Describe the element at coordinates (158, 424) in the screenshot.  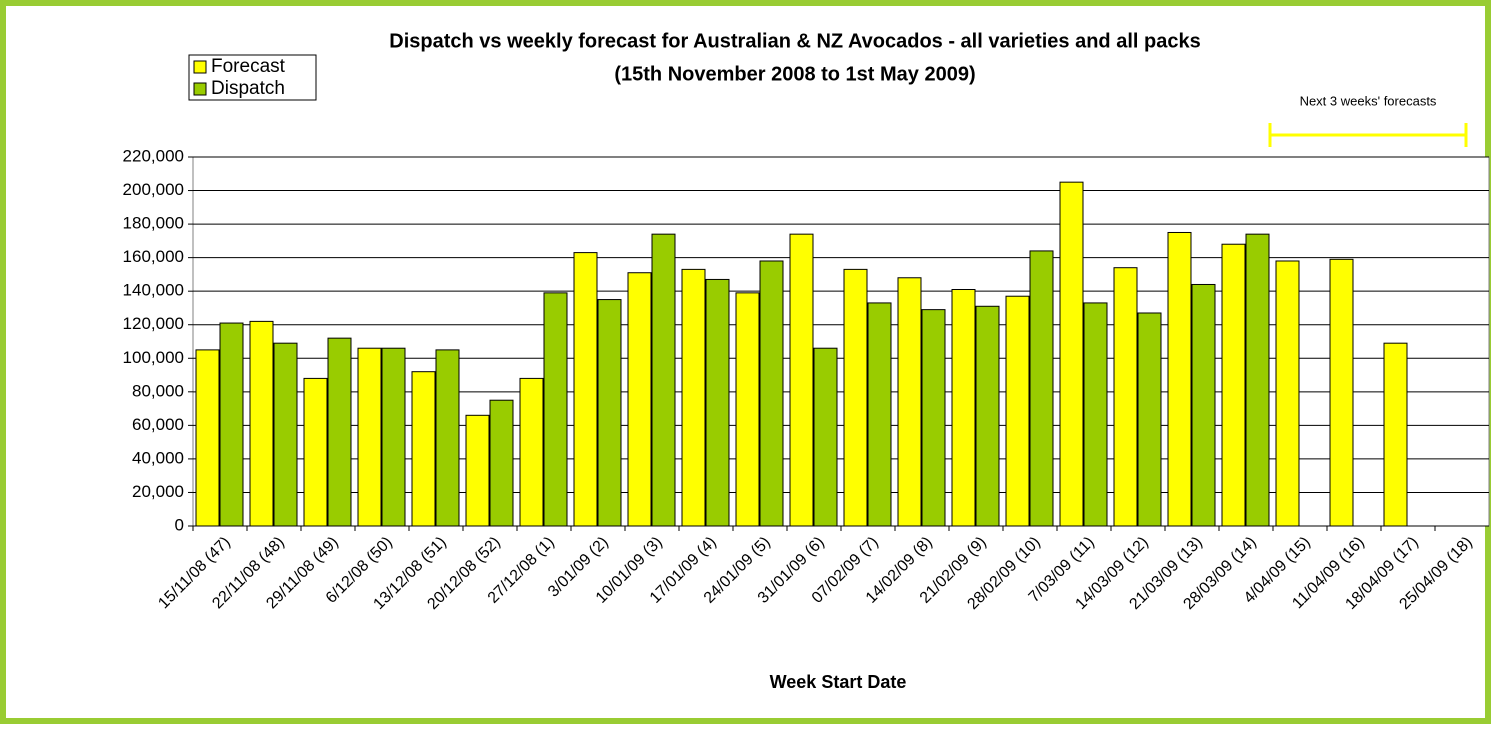
I see `y-tick-label: 60,000` at that location.